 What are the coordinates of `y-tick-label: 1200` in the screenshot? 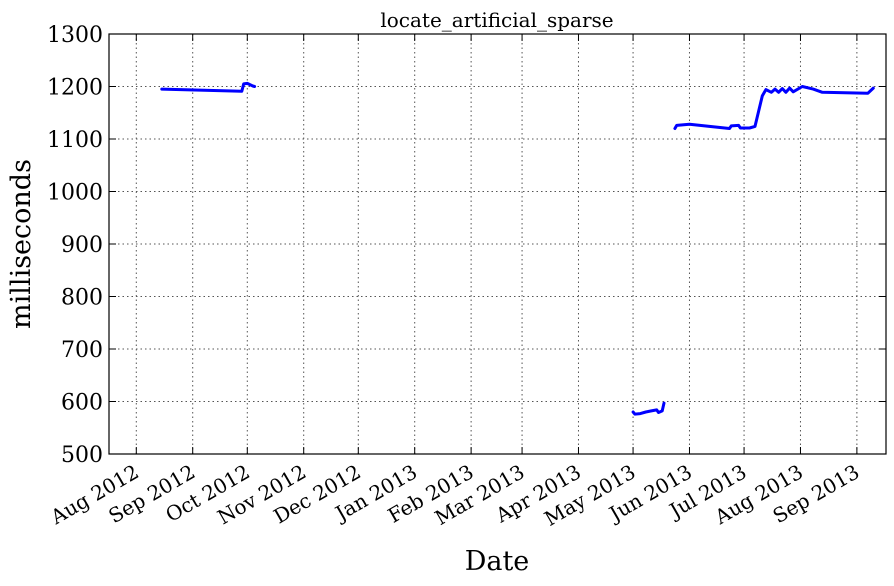 It's located at (75, 88).